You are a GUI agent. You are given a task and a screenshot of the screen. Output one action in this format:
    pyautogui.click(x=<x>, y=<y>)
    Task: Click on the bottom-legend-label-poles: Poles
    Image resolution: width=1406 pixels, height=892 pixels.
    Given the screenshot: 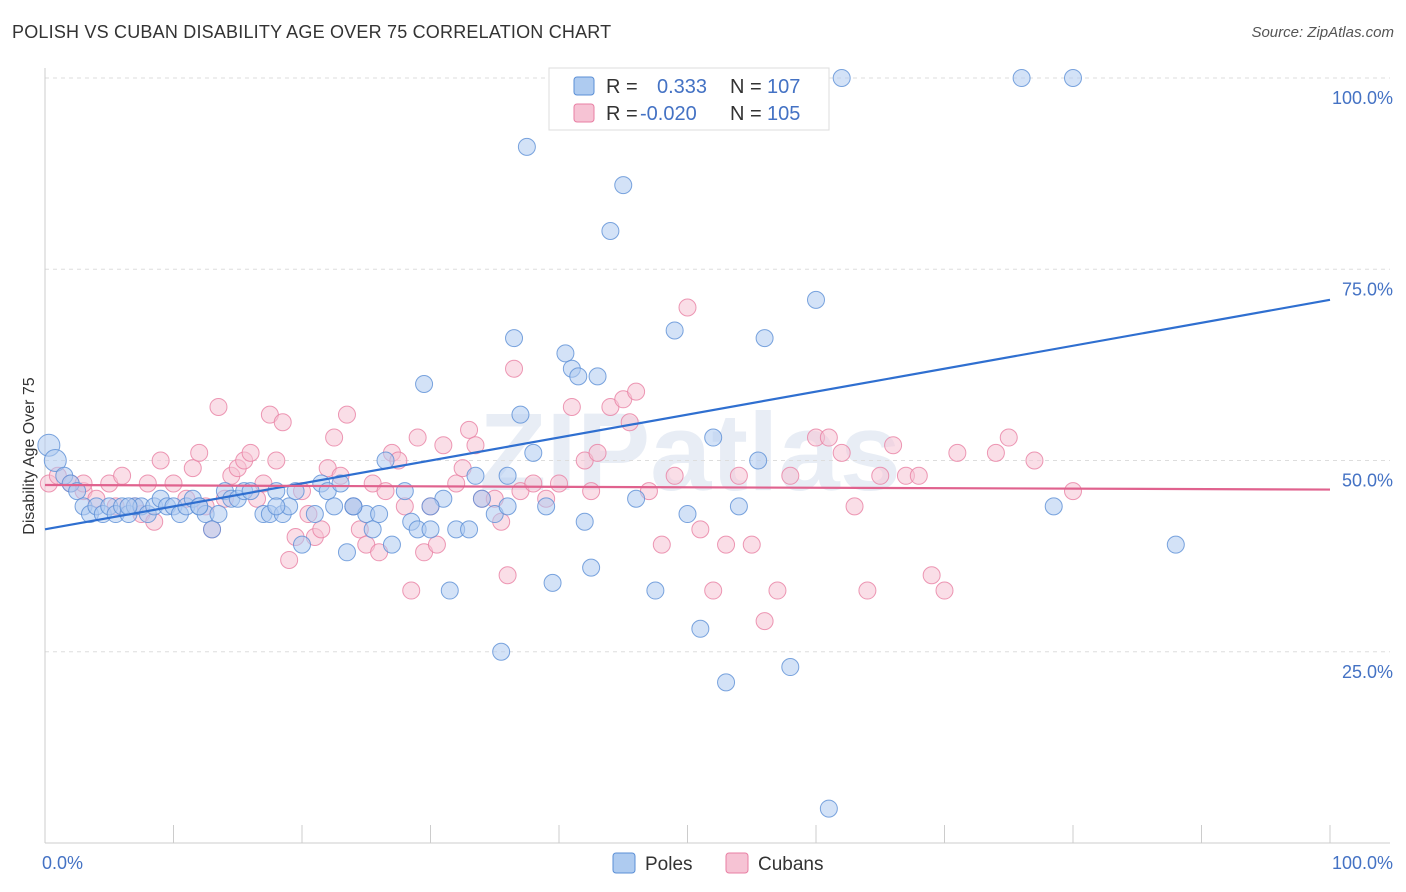 What is the action you would take?
    pyautogui.click(x=669, y=864)
    